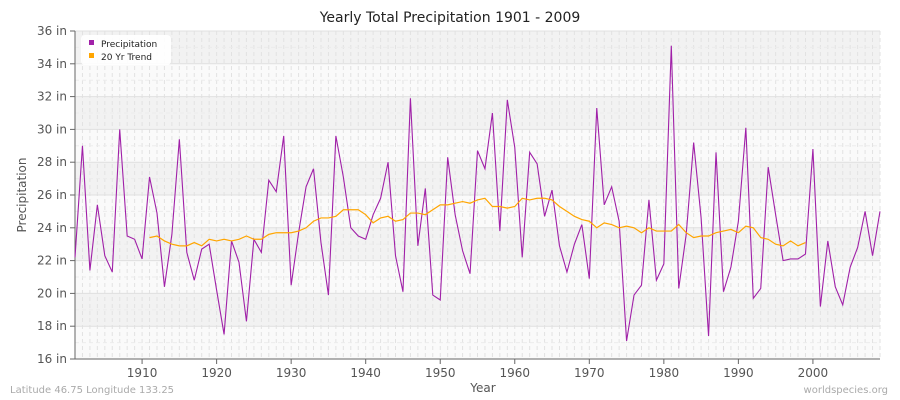 This screenshot has width=900, height=400. I want to click on site-credit: worldspecies.org, so click(845, 390).